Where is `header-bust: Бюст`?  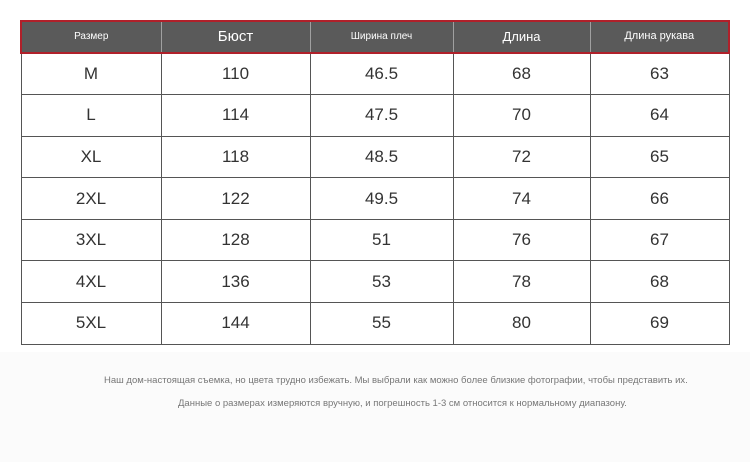 header-bust: Бюст is located at coordinates (235, 37).